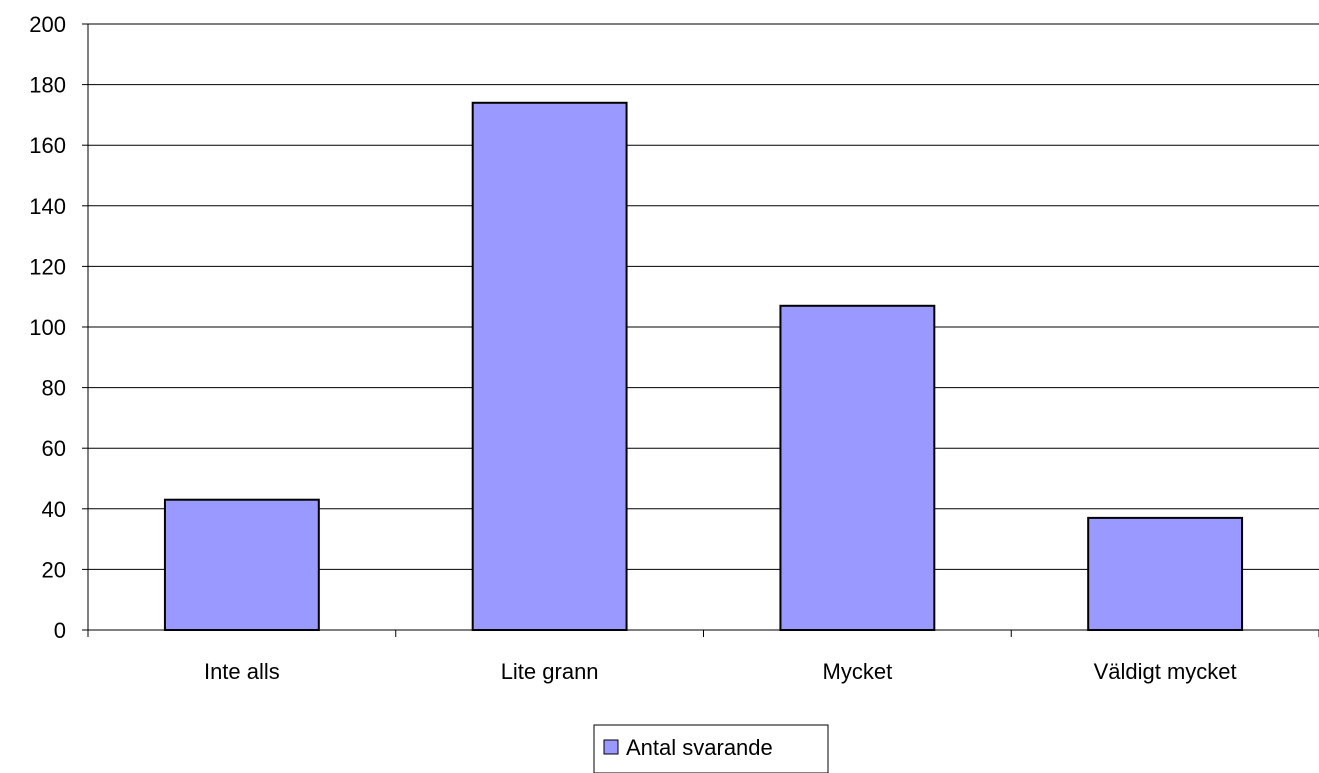 This screenshot has width=1319, height=773. Describe the element at coordinates (611, 747) in the screenshot. I see `legend-swatch` at that location.